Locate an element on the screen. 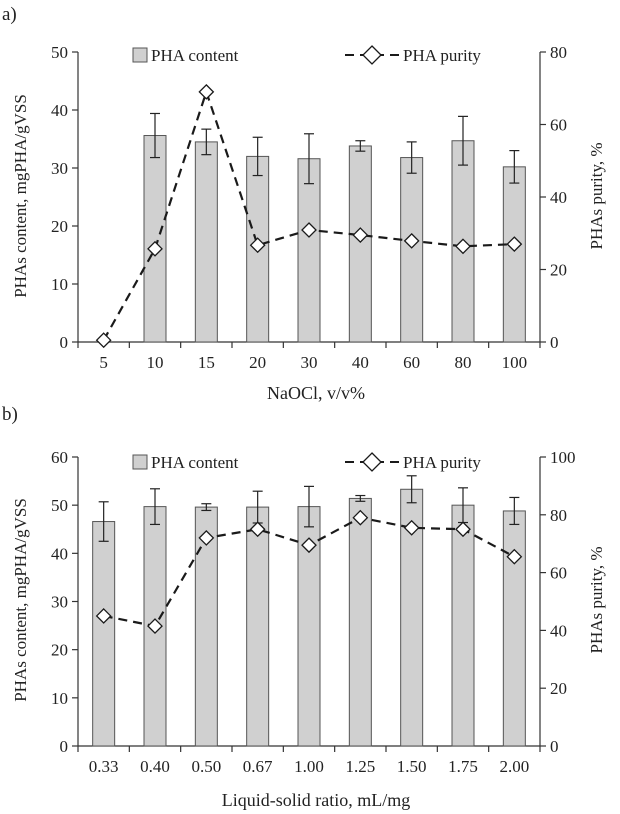 This screenshot has height=814, width=620. x-tick-label: 15 is located at coordinates (206, 362).